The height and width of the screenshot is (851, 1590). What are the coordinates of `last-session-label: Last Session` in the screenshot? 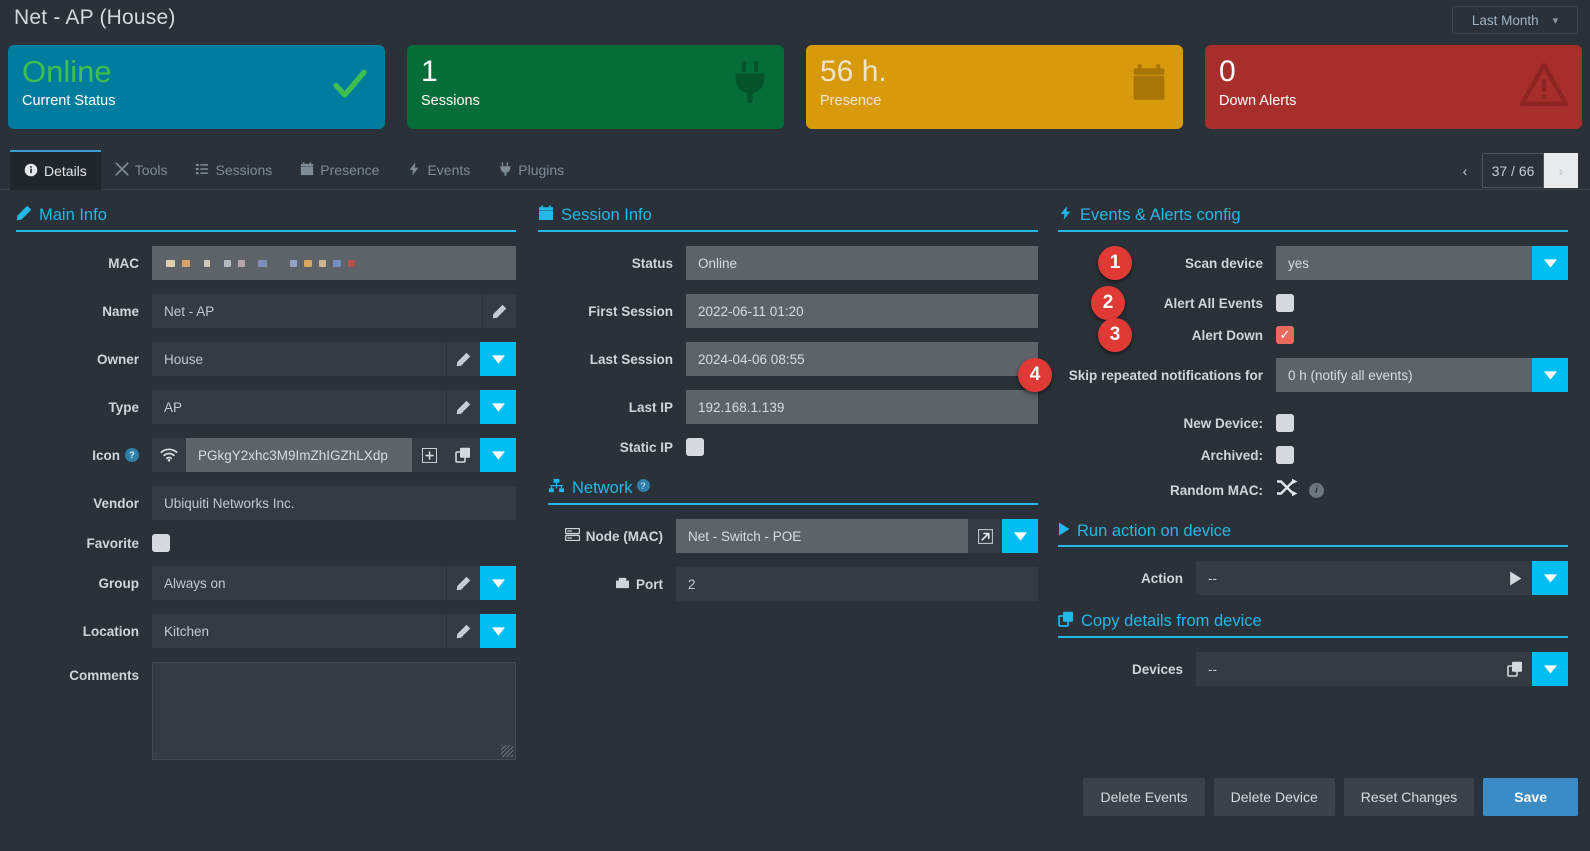 It's located at (631, 359).